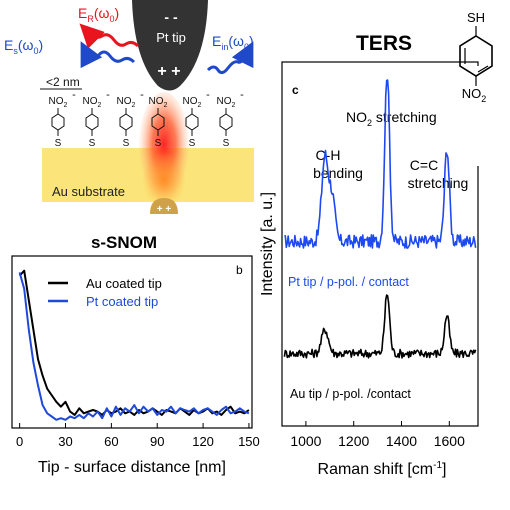 The image size is (510, 510). I want to click on substrate-label: Au substrate, so click(88, 191).